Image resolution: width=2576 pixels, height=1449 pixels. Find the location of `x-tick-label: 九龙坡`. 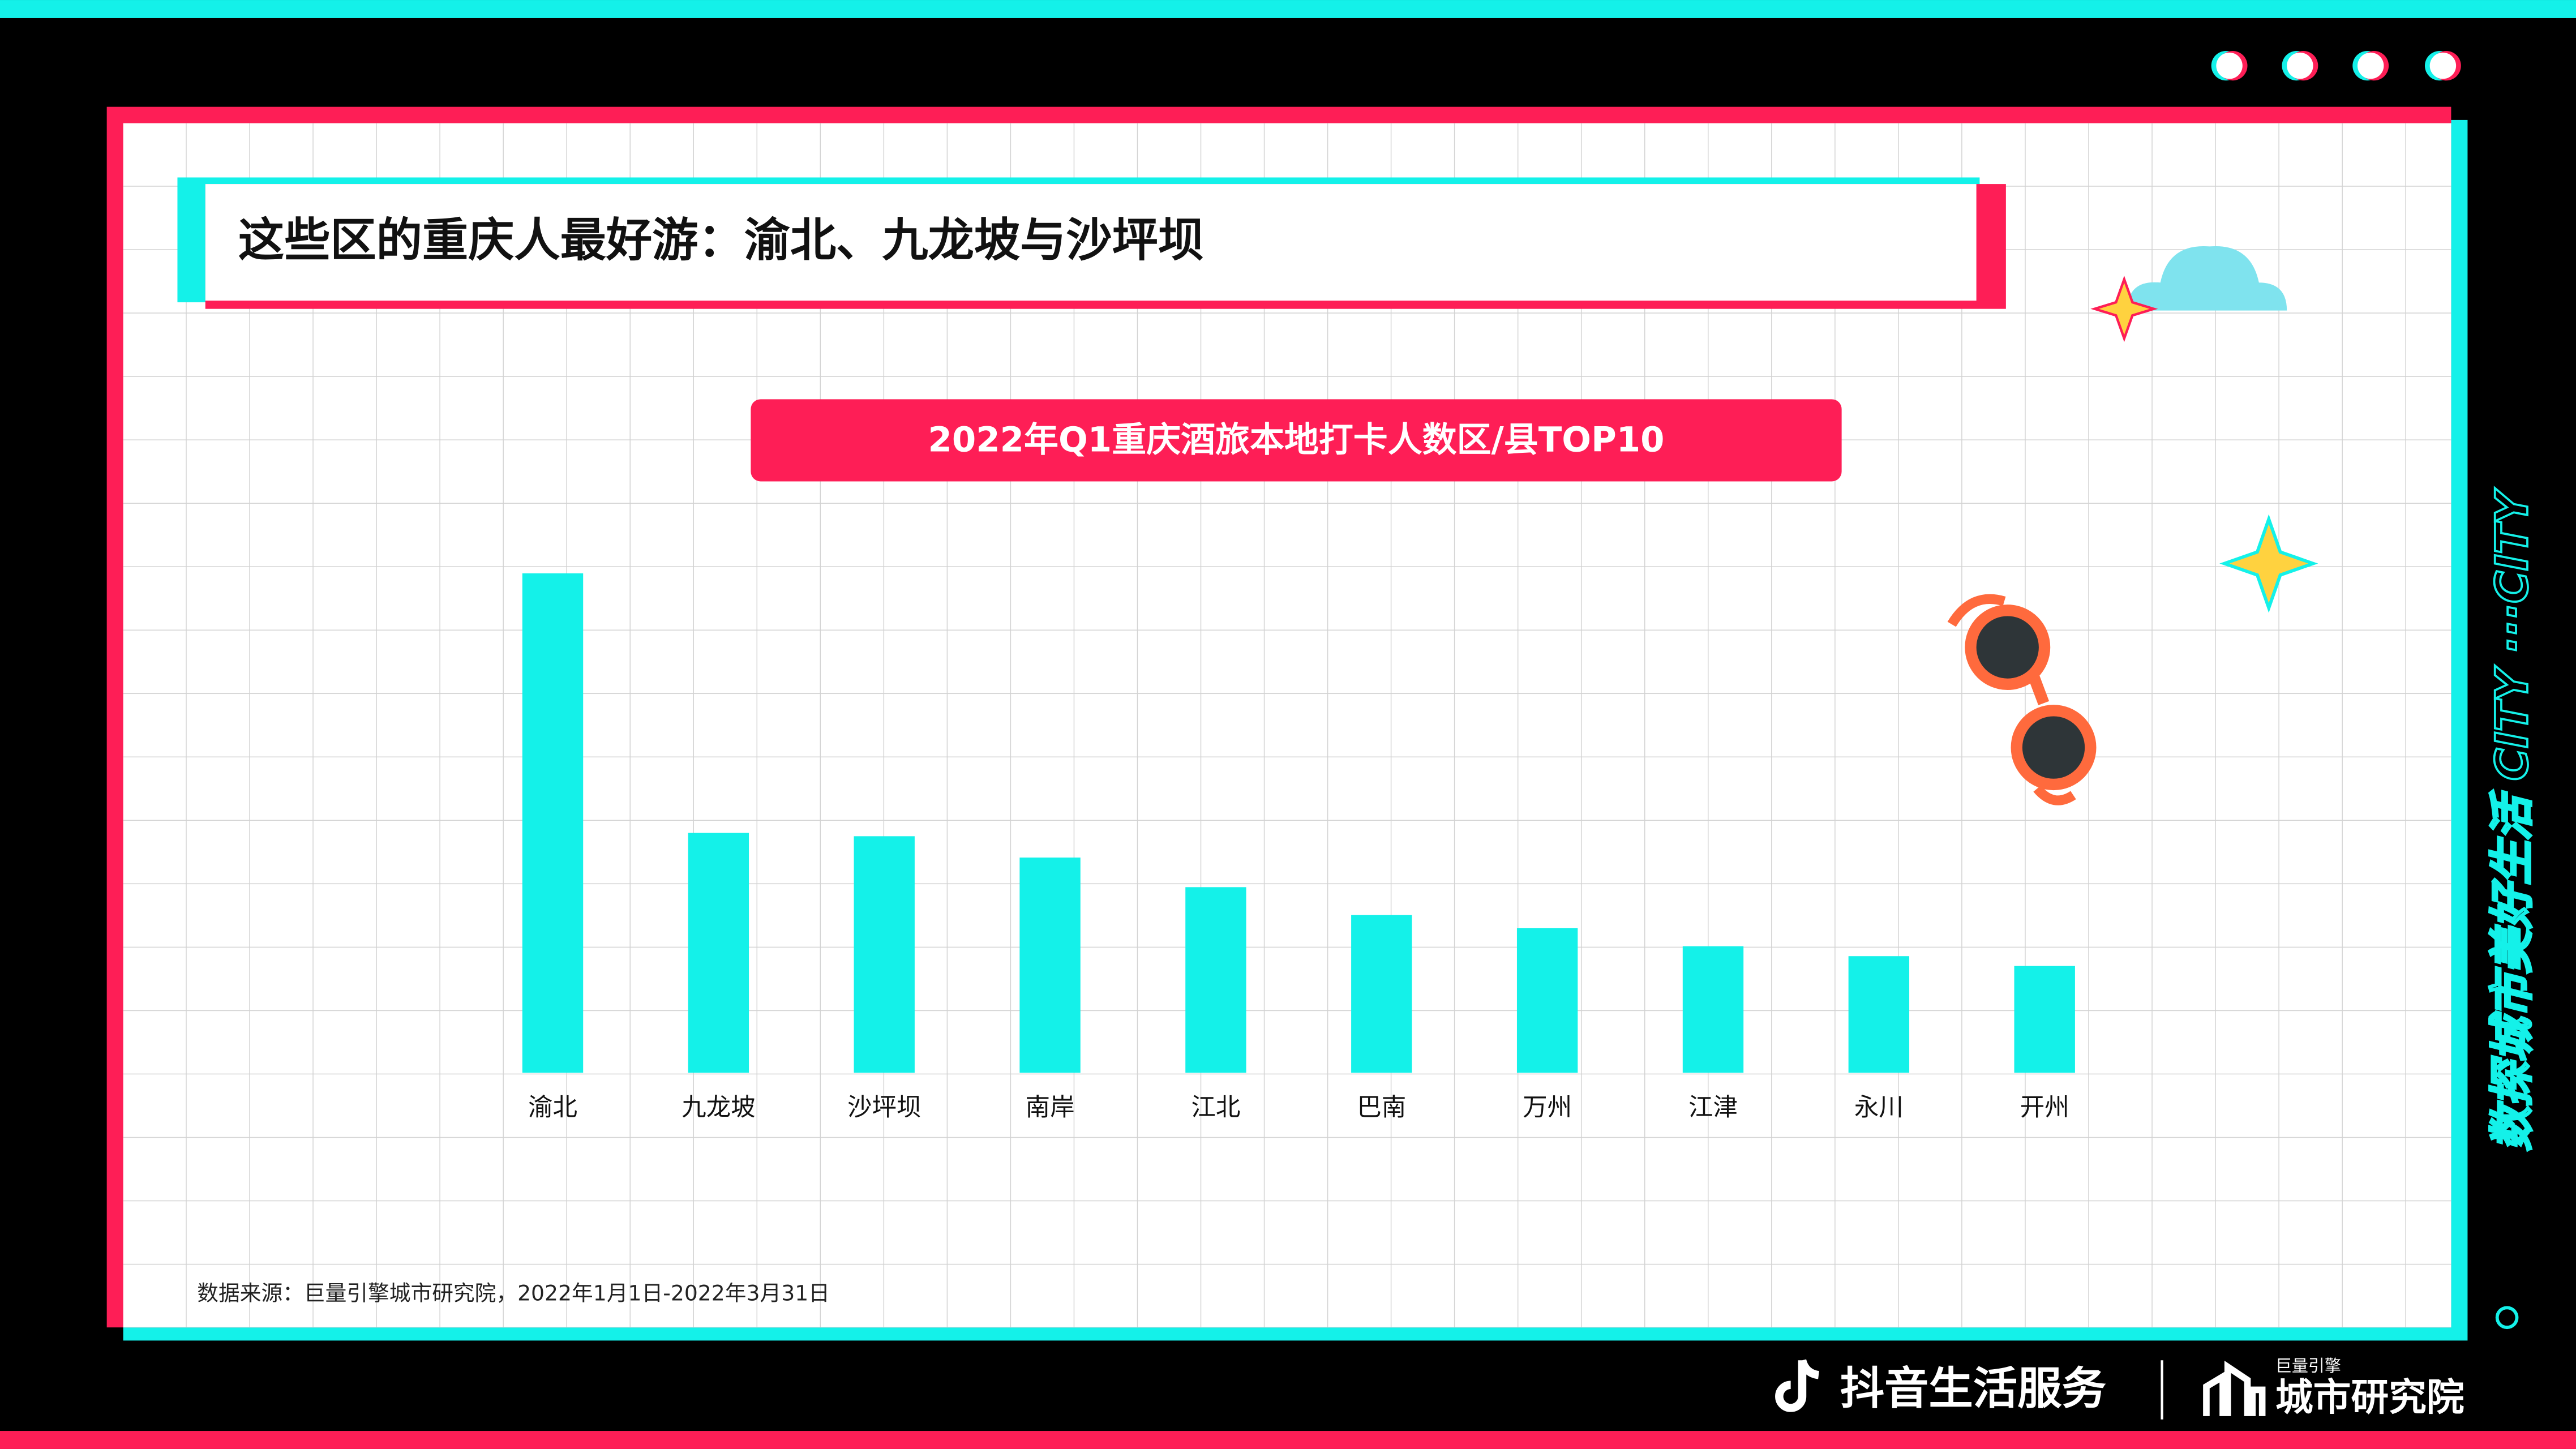

x-tick-label: 九龙坡 is located at coordinates (718, 1108).